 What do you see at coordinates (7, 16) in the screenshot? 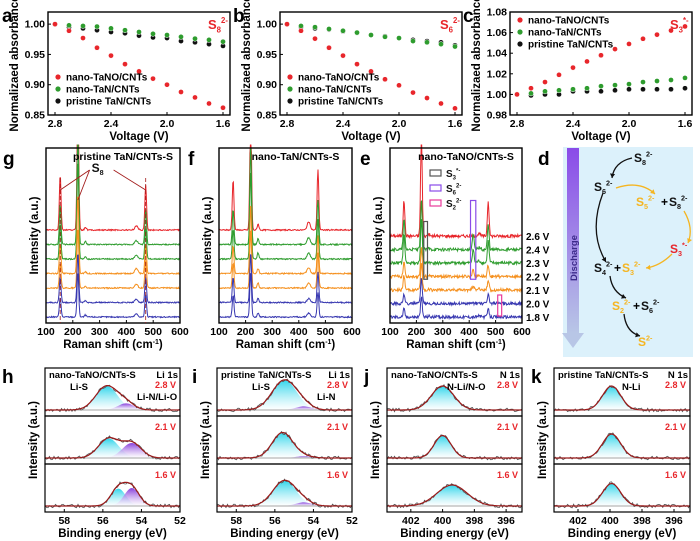
I see `panel-label: a` at bounding box center [7, 16].